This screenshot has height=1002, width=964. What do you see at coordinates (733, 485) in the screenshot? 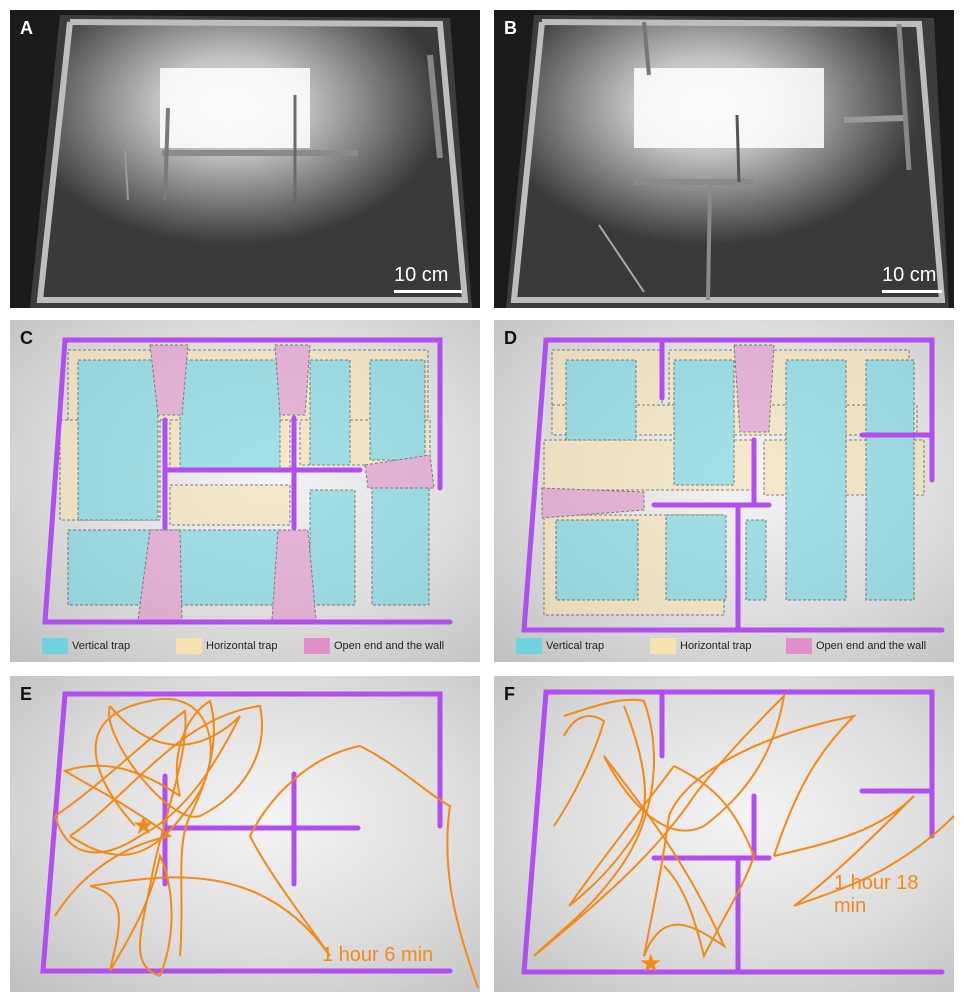
I see `trap-map-d` at bounding box center [733, 485].